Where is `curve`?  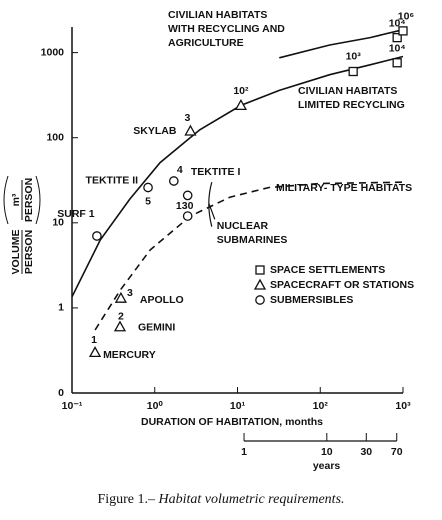
curve is located at coordinates (341, 43).